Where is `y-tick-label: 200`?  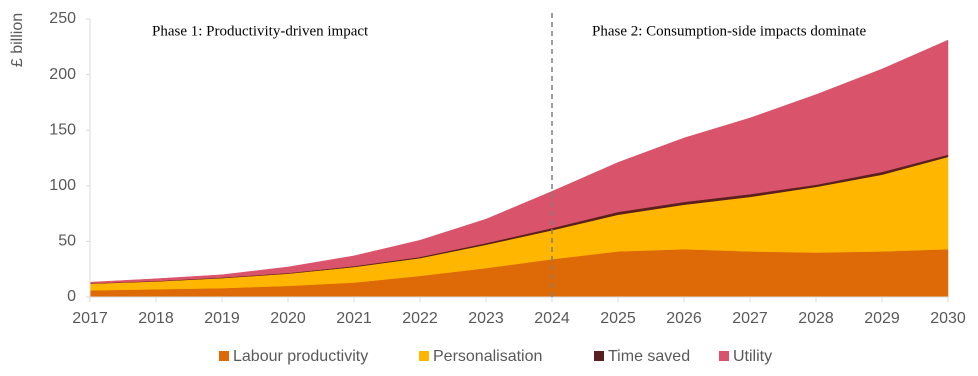
y-tick-label: 200 is located at coordinates (62, 74).